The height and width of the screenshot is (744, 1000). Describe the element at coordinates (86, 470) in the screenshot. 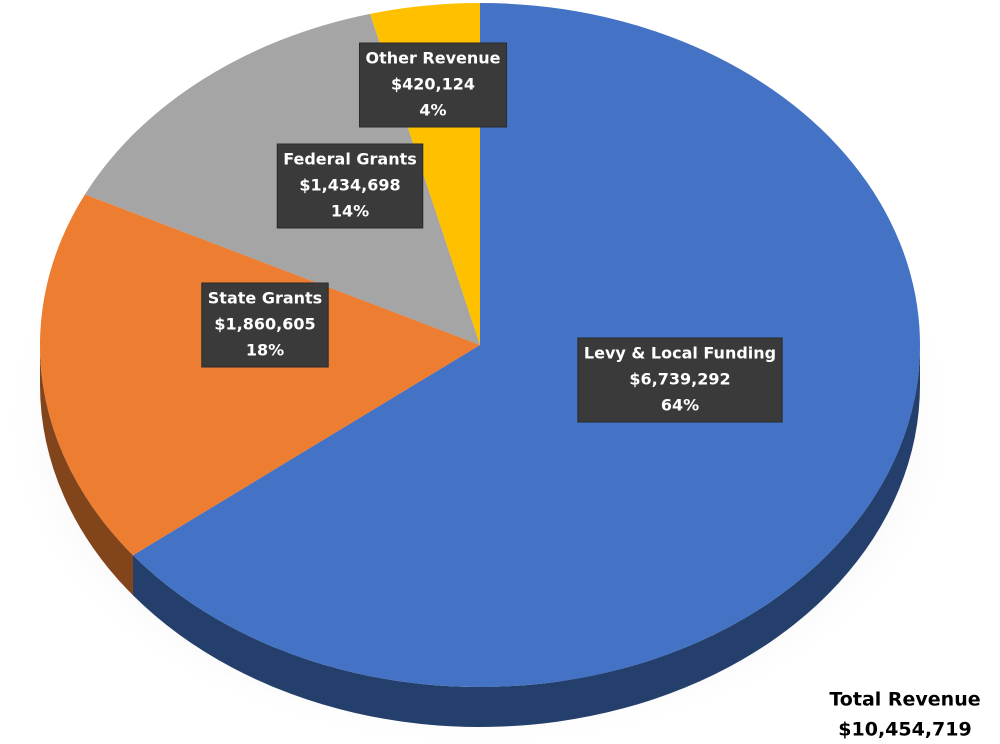

I see `slice-side` at that location.